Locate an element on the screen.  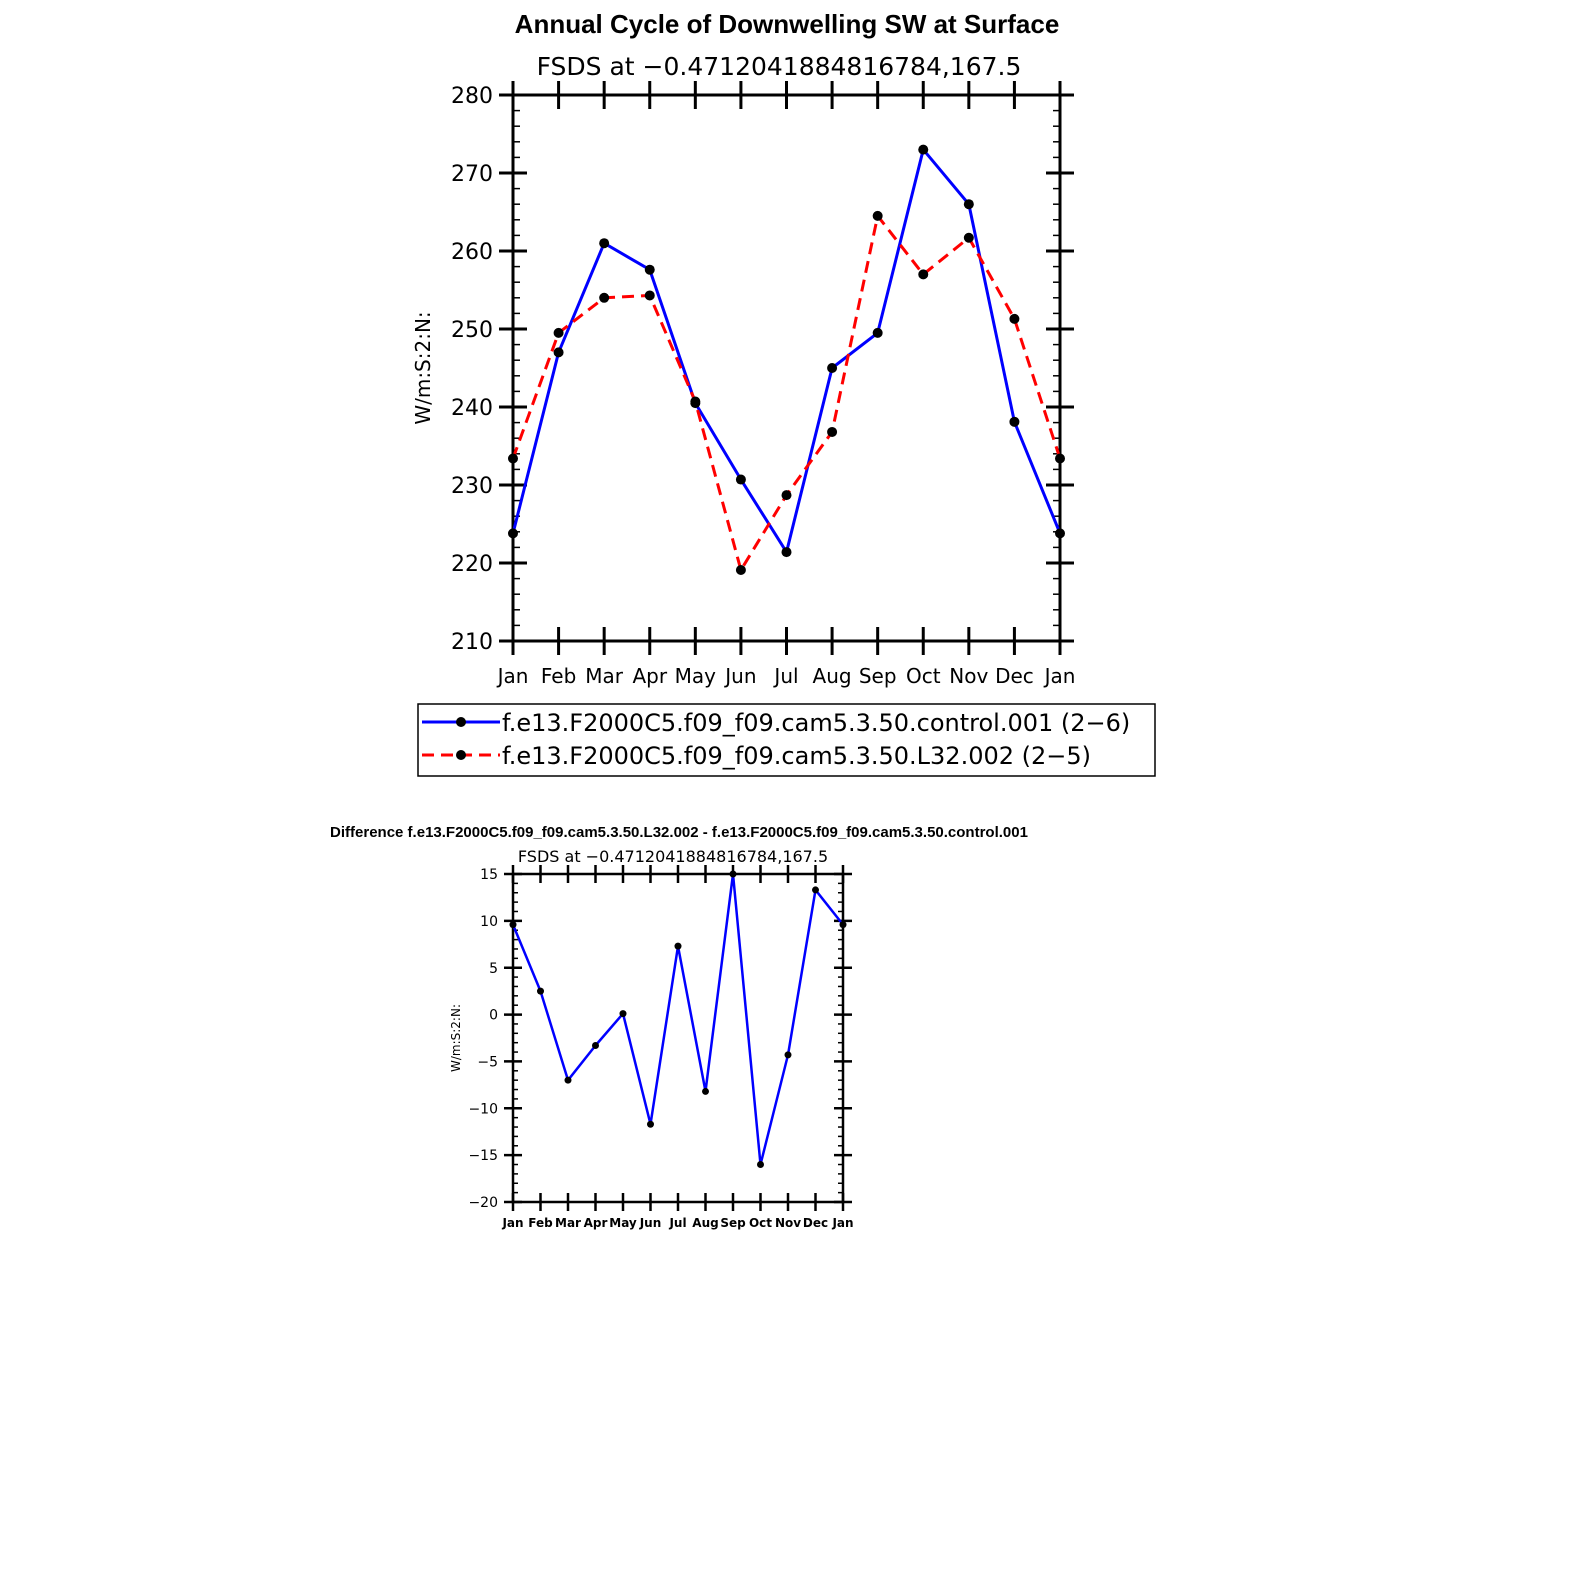
main-y-tick-label: 210 is located at coordinates (472, 642).